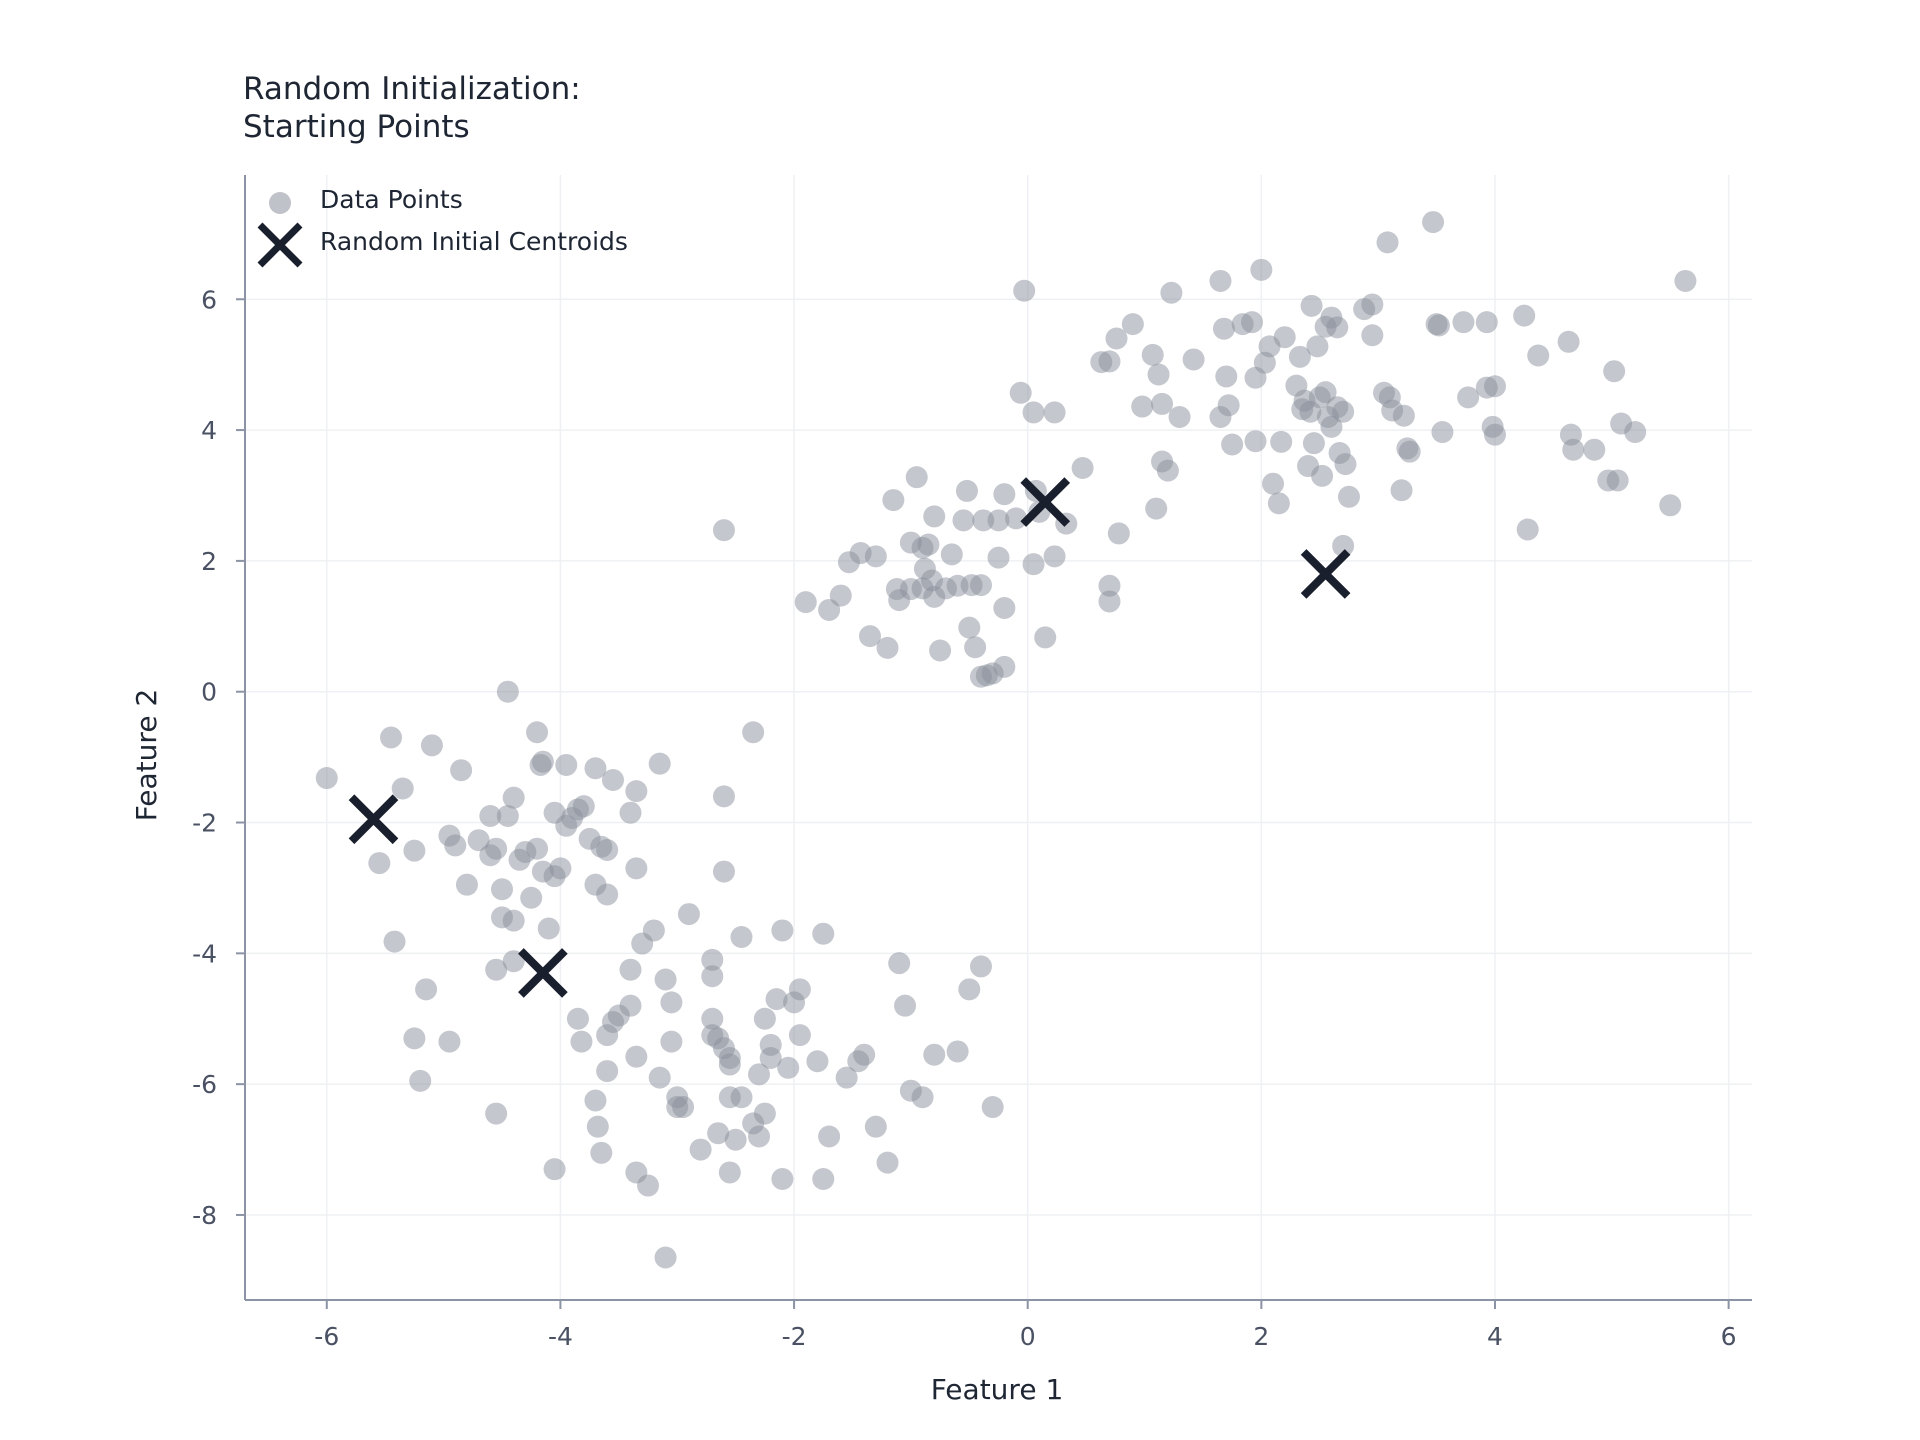 Image resolution: width=1920 pixels, height=1440 pixels. I want to click on legend-data-points-marker, so click(280, 203).